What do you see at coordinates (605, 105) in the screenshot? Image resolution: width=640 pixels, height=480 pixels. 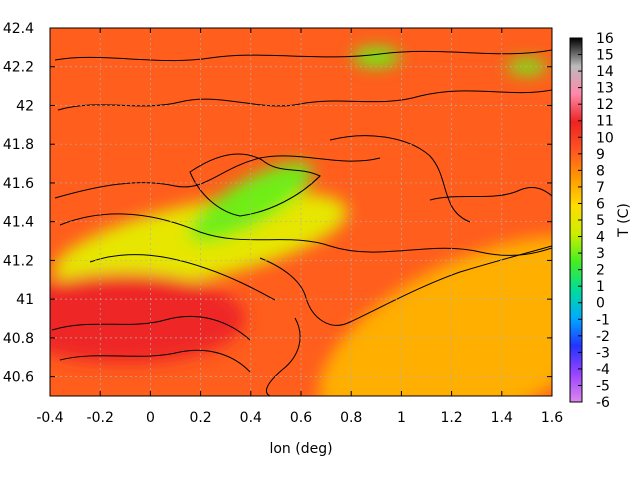 I see `colorbar-tick-label: 12` at bounding box center [605, 105].